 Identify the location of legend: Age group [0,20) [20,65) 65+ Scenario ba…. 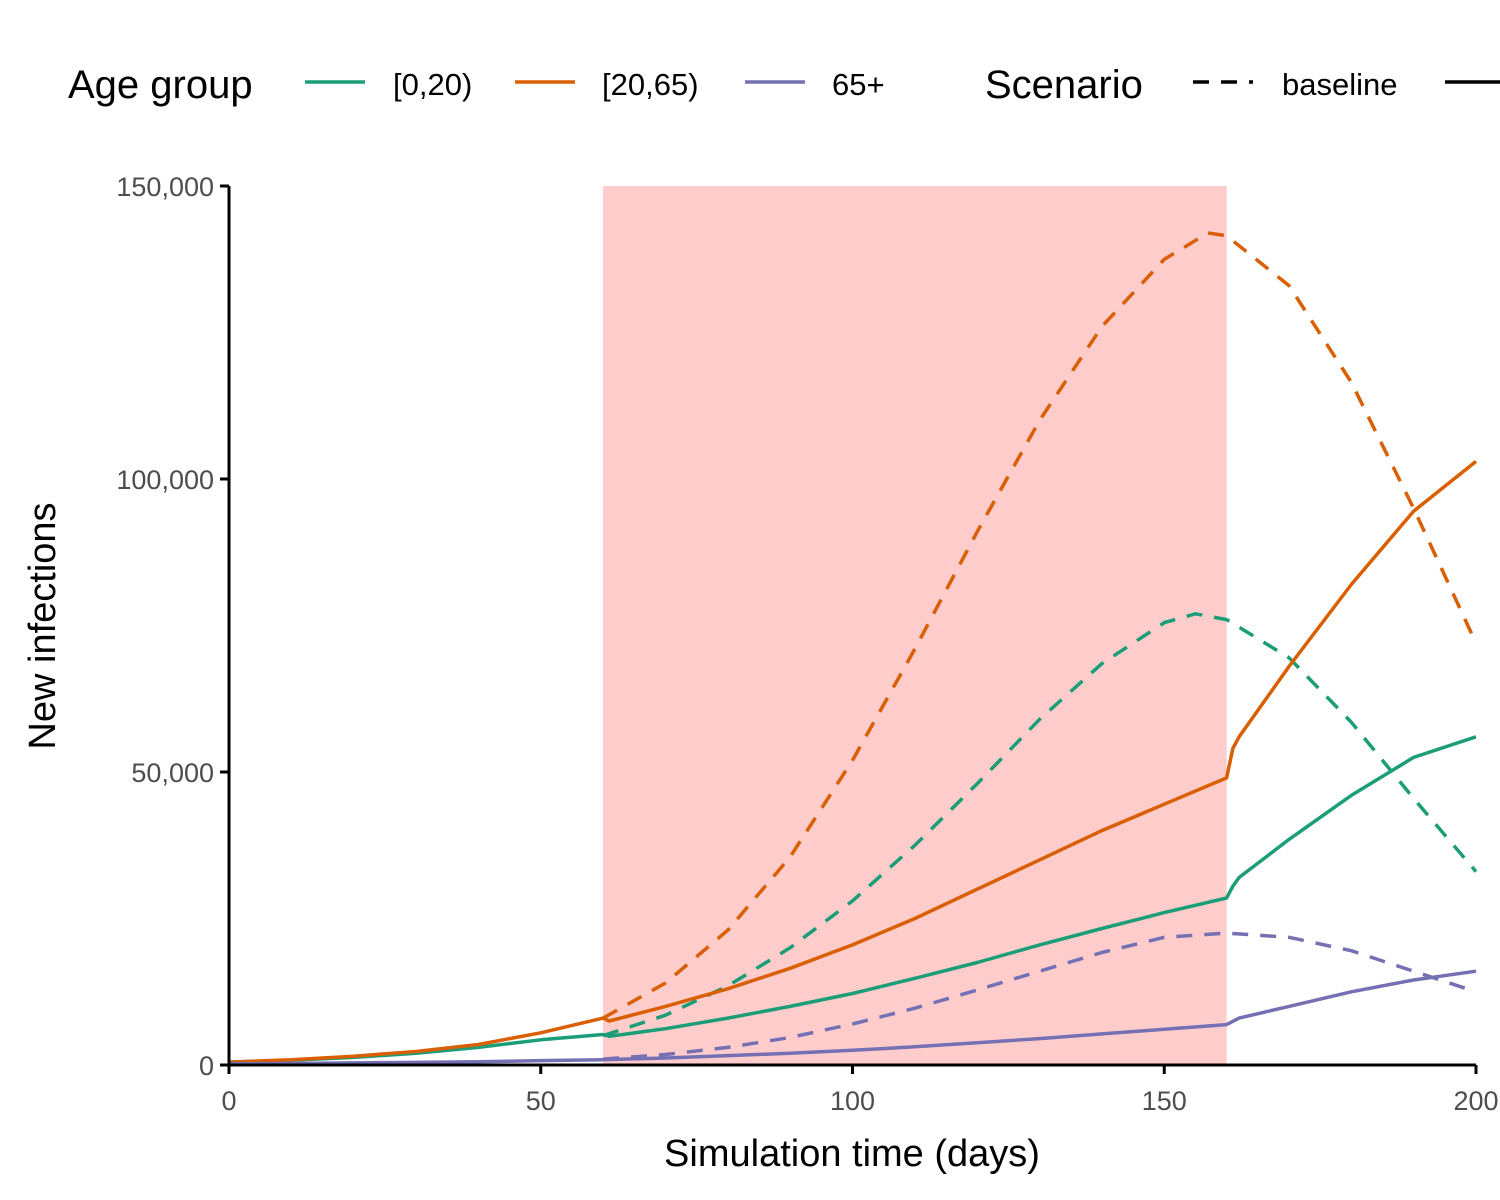
(784, 85).